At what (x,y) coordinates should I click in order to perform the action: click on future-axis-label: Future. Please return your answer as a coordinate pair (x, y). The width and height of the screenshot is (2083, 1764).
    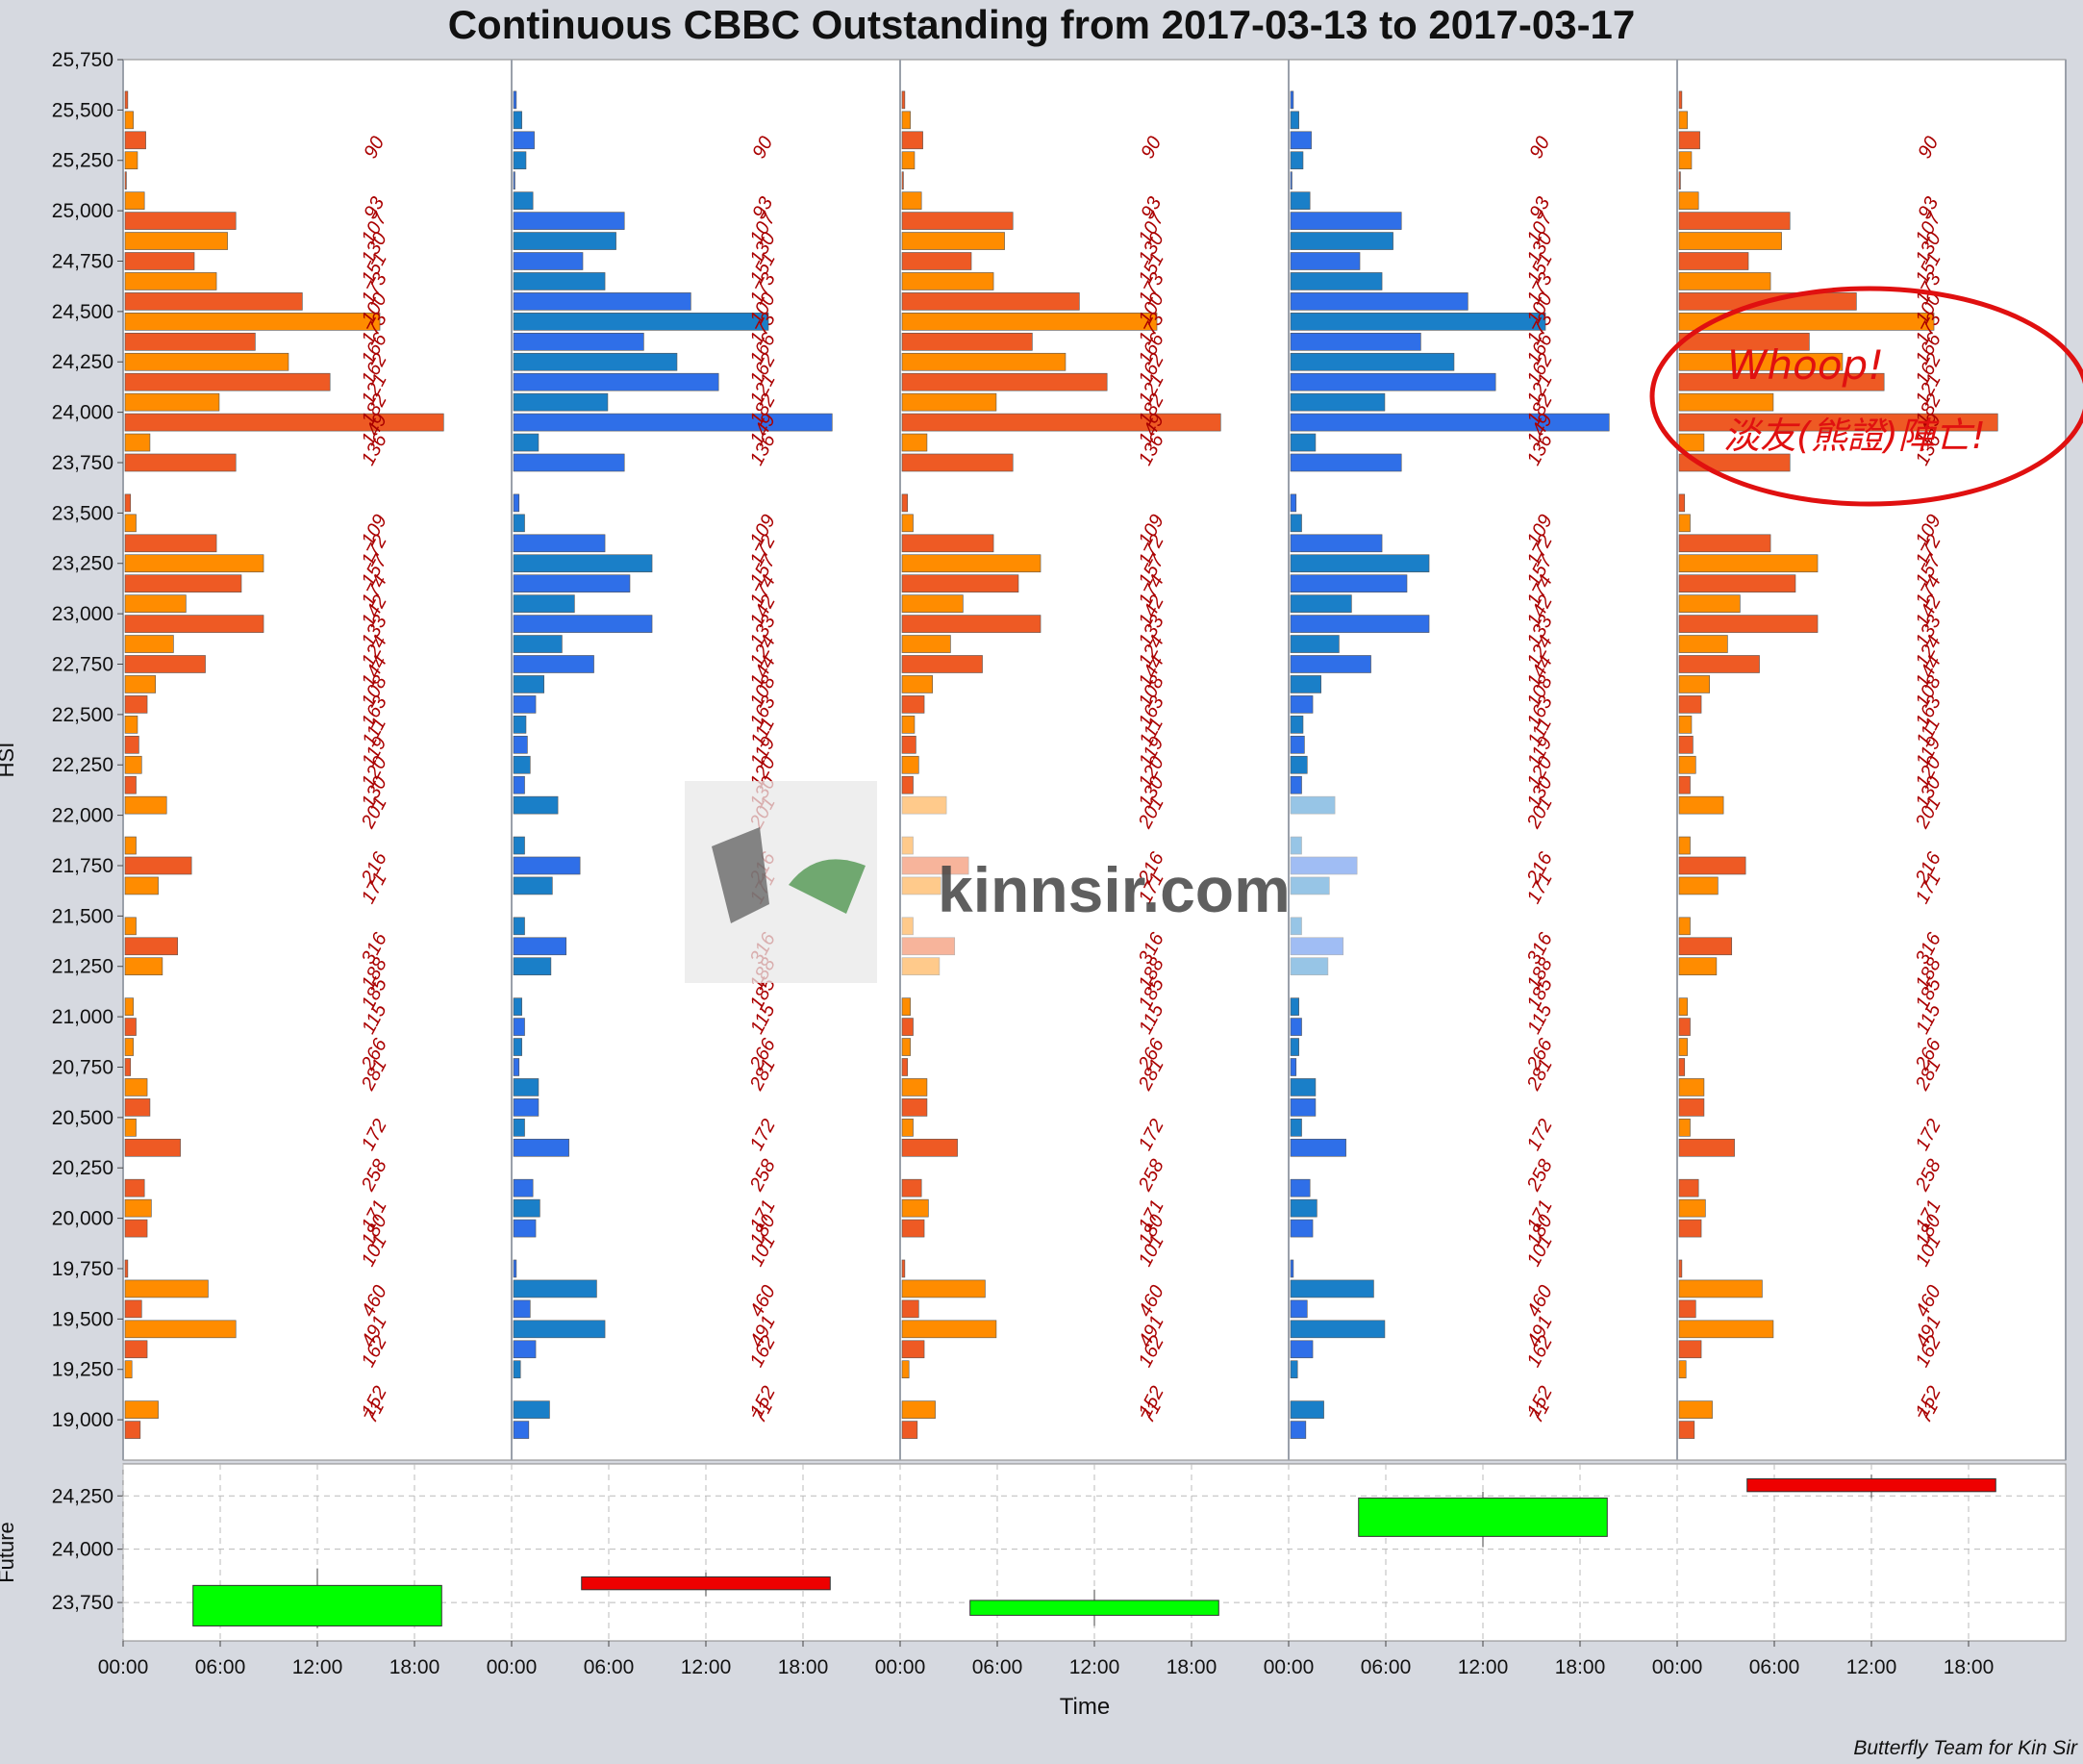
    Looking at the image, I should click on (9, 1552).